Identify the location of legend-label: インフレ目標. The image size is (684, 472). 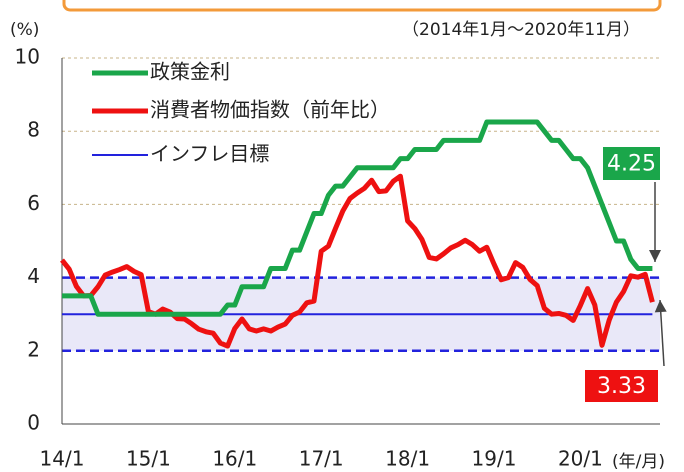
(209, 154).